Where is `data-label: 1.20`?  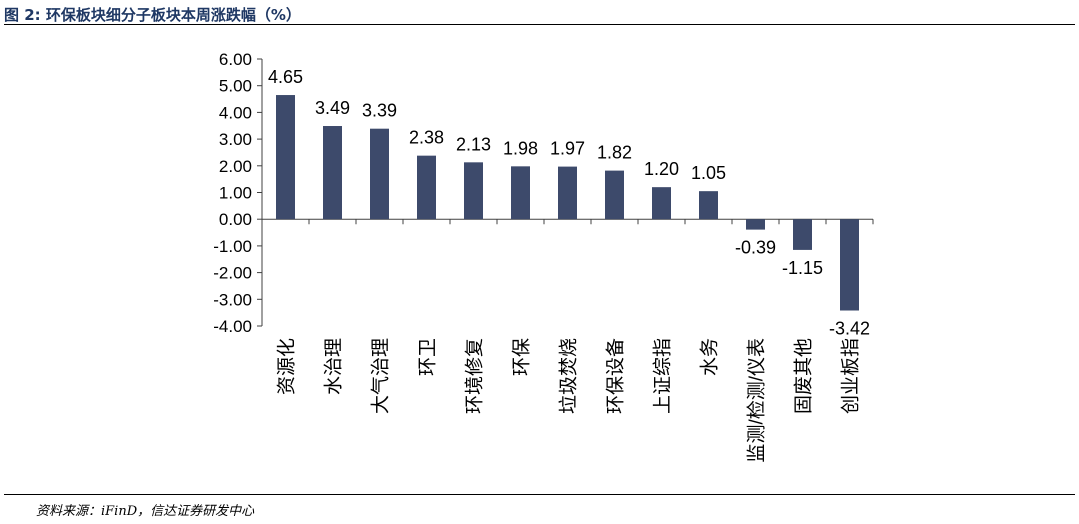
data-label: 1.20 is located at coordinates (661, 169).